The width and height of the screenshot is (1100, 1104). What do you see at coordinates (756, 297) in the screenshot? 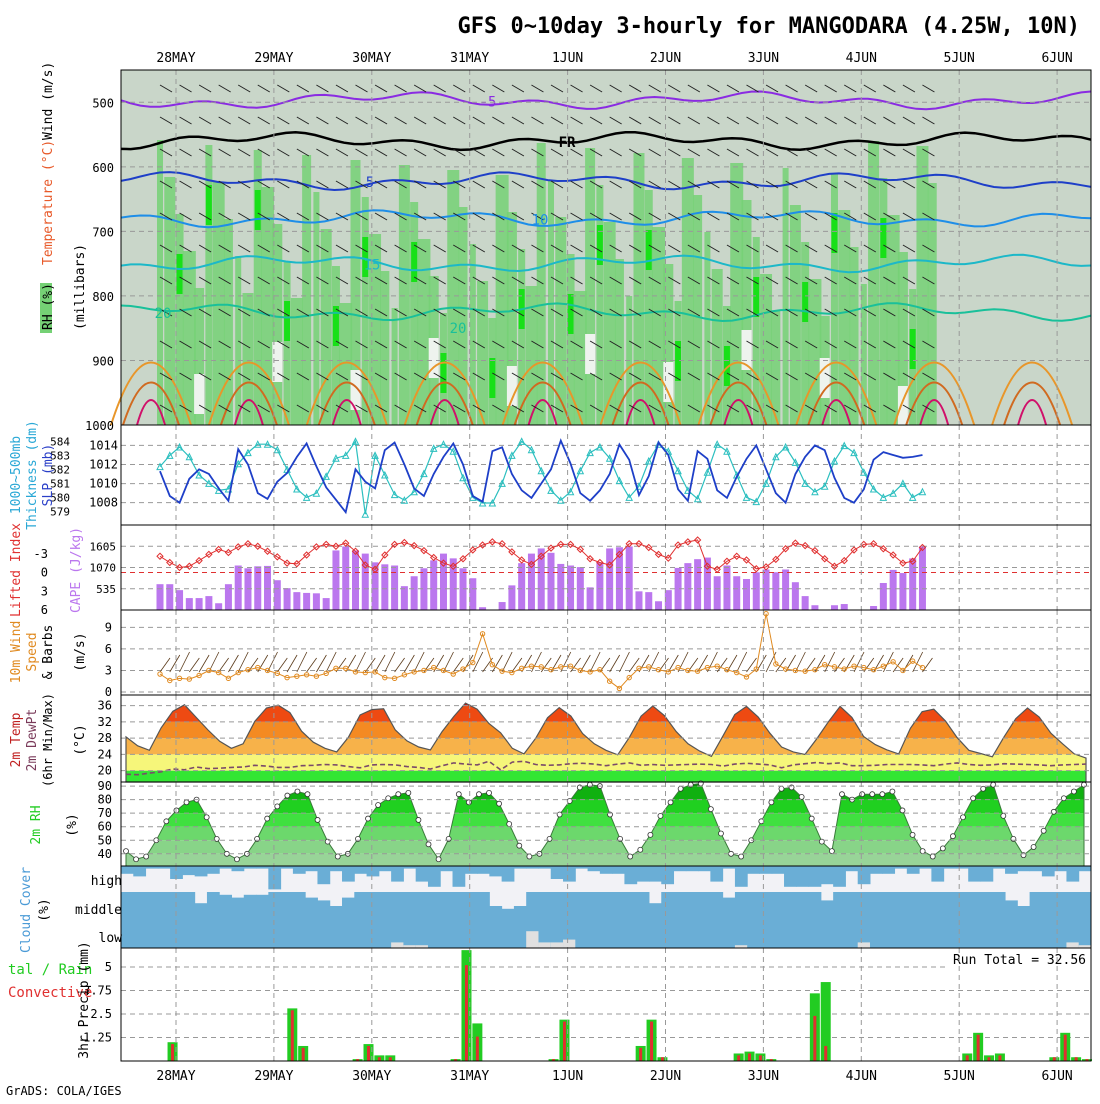
I see `rh-saturated-patch` at bounding box center [756, 297].